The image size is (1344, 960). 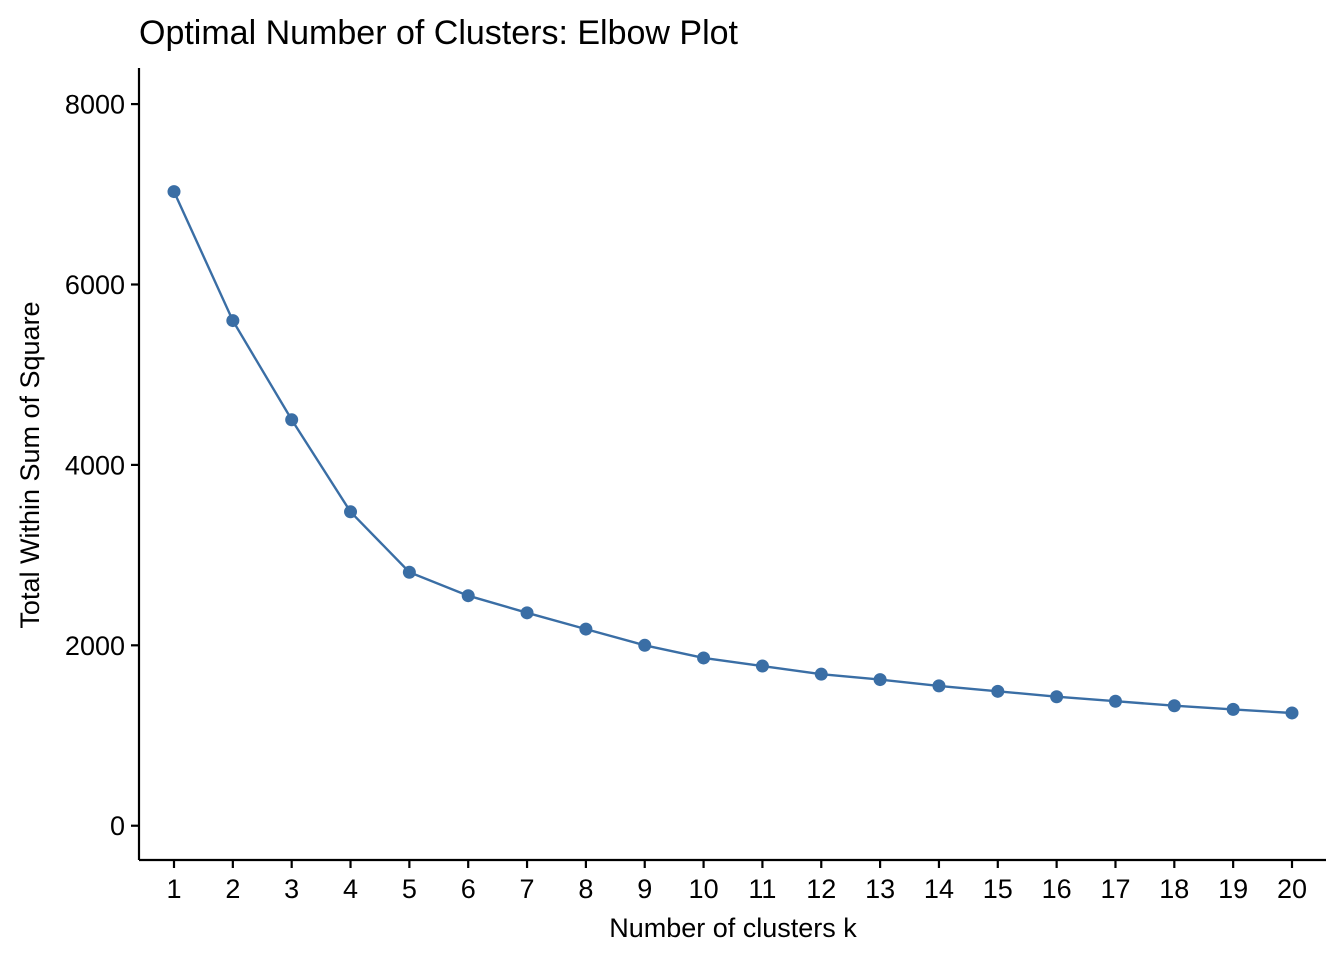 I want to click on y-axis: 0 2000 4000 6000 8000, so click(x=103, y=464).